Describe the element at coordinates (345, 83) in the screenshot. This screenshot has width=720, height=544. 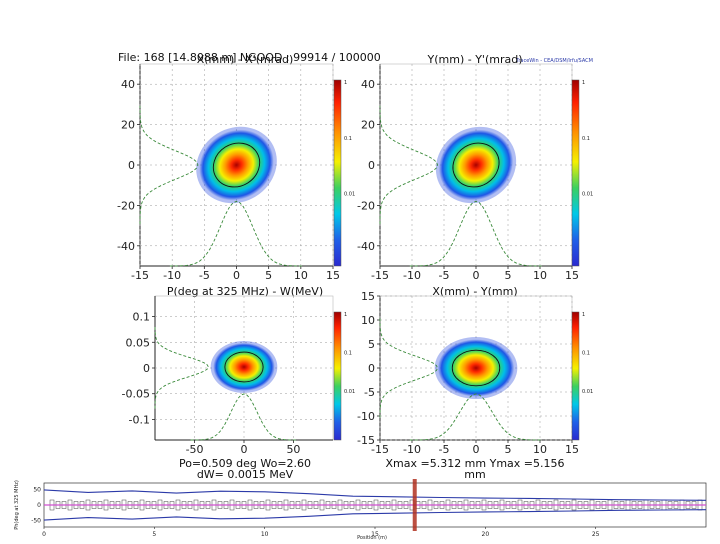
I see `panel-1-colorbar-tick-label: 1` at that location.